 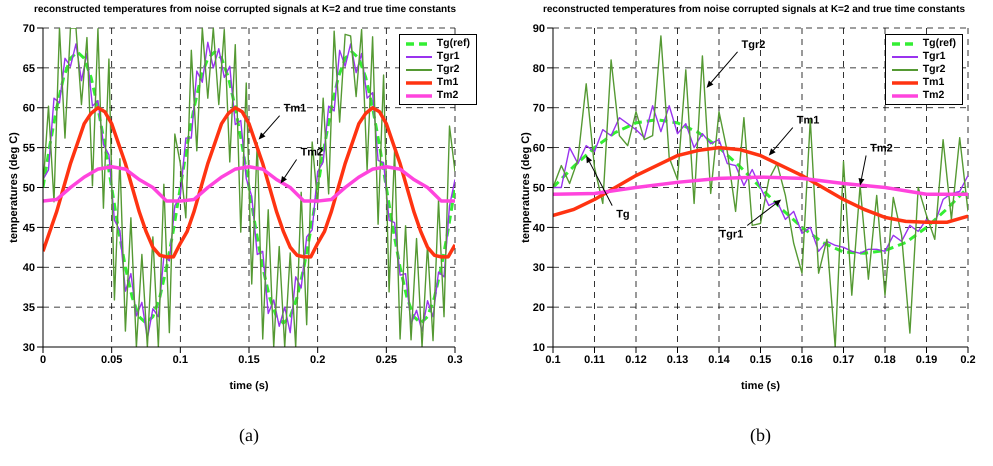 I want to click on y-tick-label: 80, so click(x=538, y=68).